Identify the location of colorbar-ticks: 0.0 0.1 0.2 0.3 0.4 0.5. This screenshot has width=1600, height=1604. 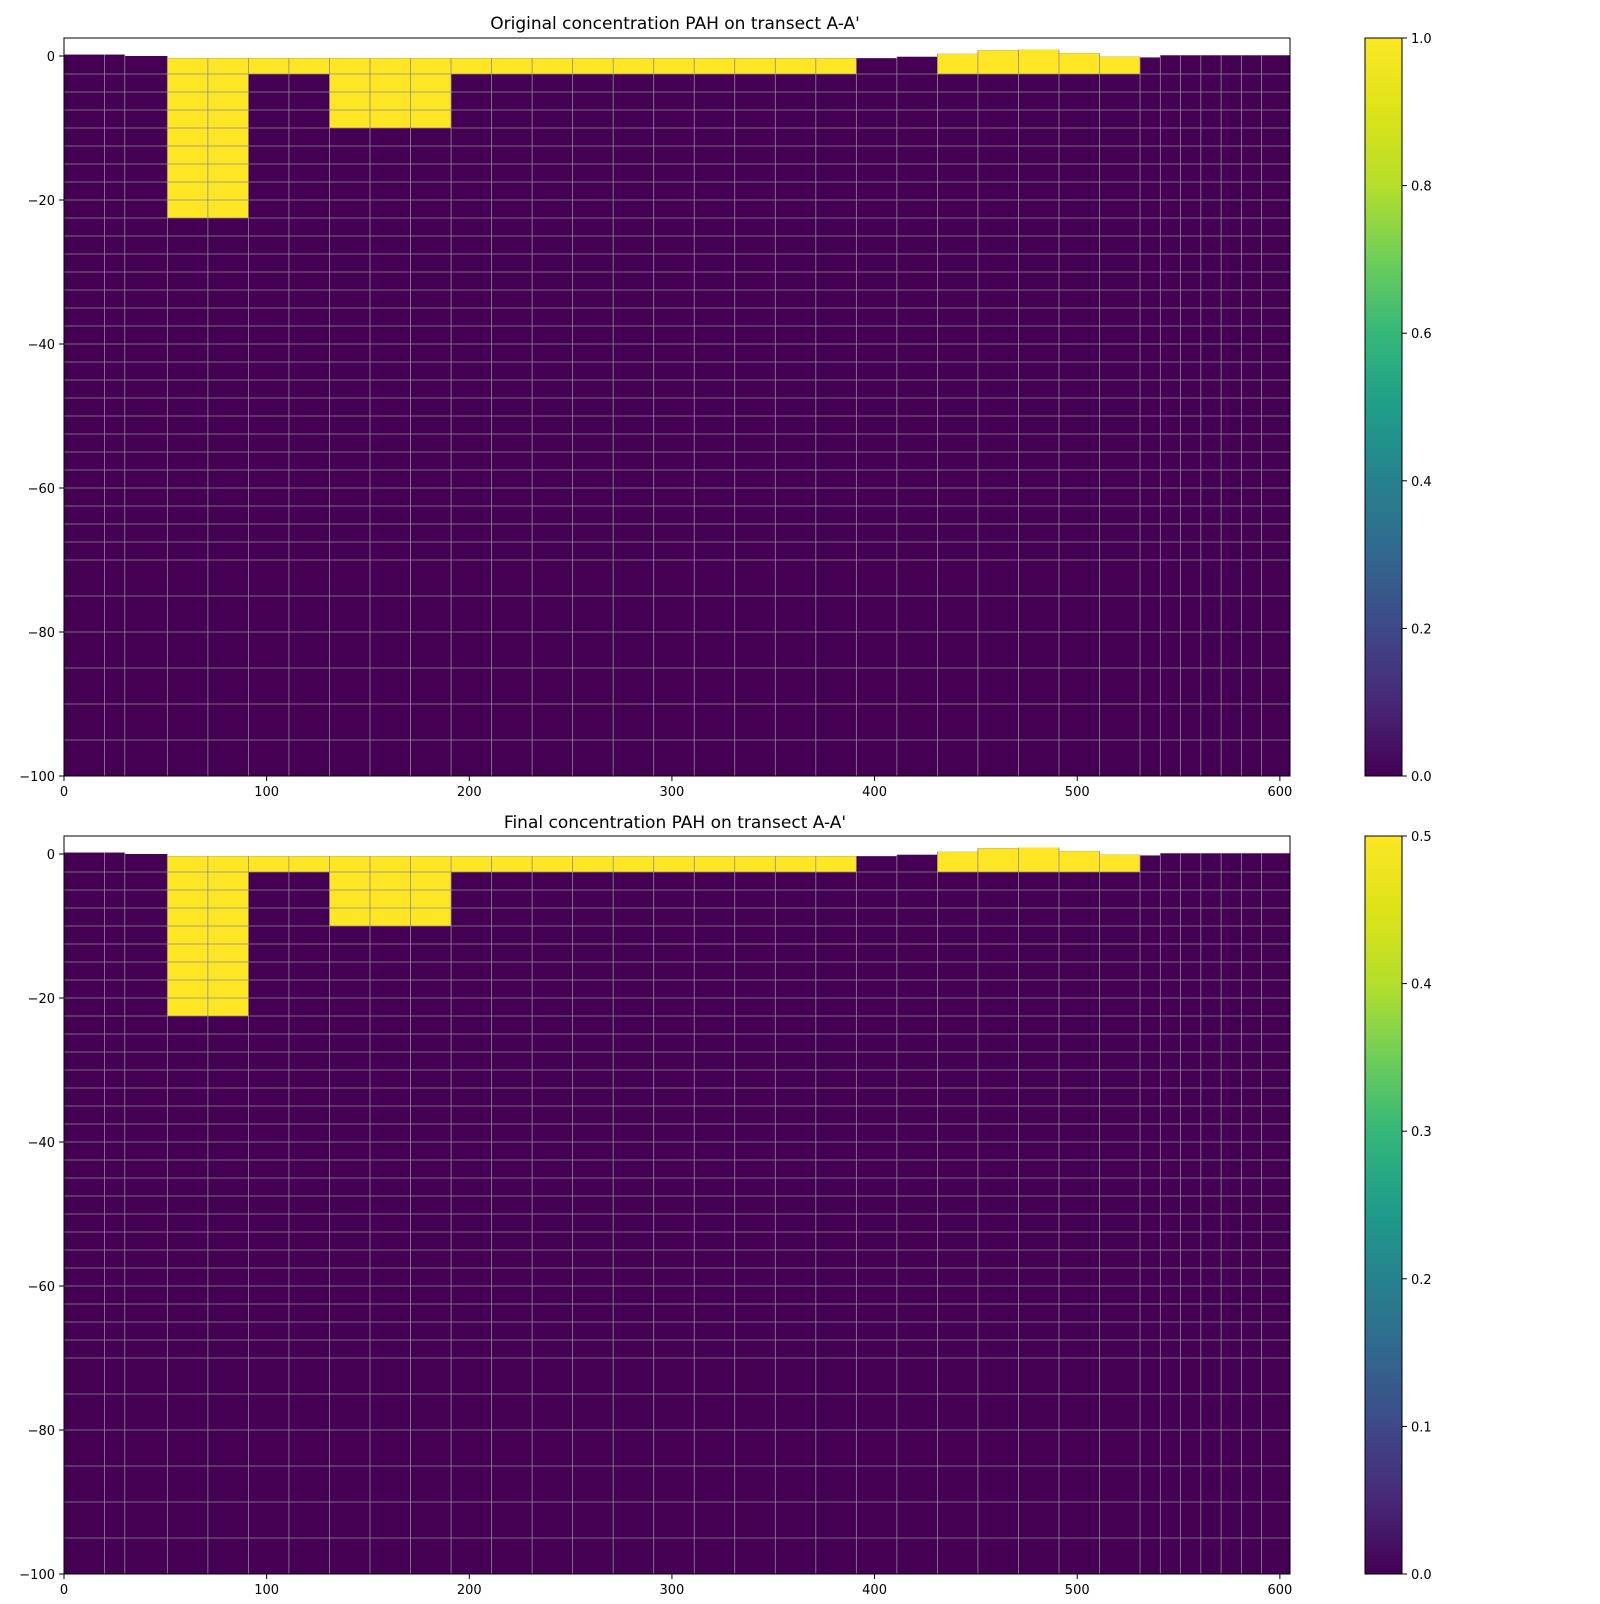
(1417, 1206).